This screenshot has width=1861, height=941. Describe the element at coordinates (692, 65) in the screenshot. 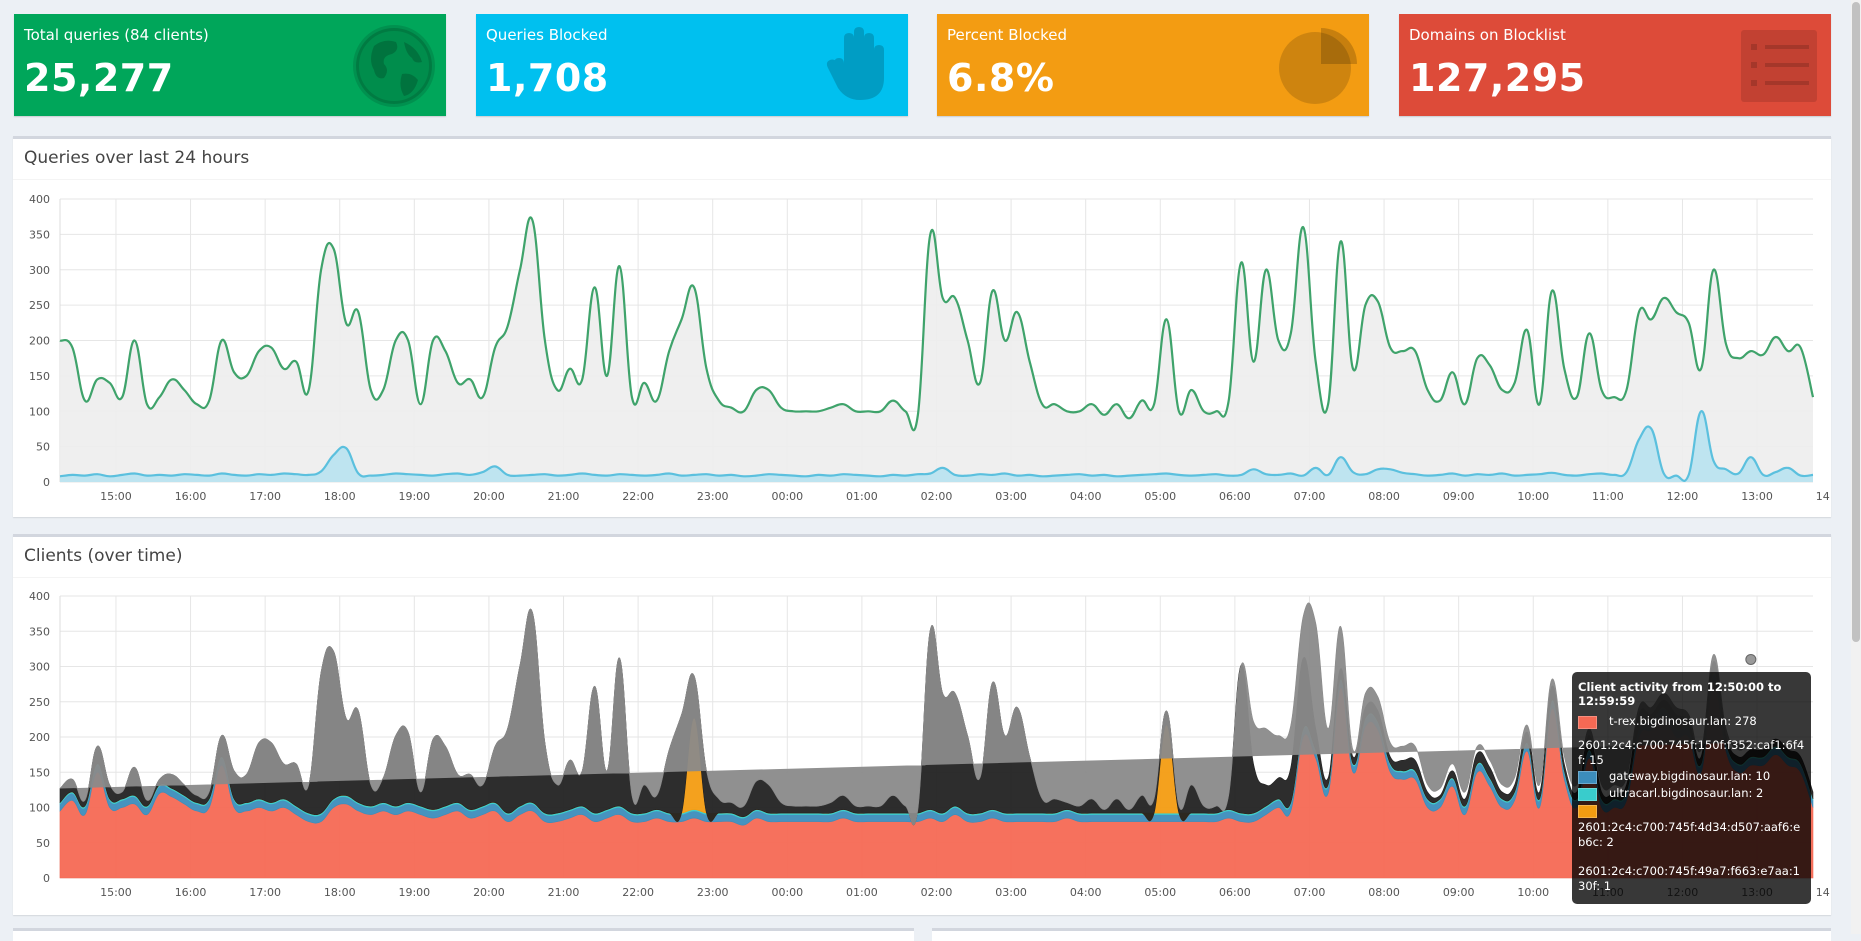

I see `stat-box-queries-blocked: Queries Blocked 1,708` at that location.